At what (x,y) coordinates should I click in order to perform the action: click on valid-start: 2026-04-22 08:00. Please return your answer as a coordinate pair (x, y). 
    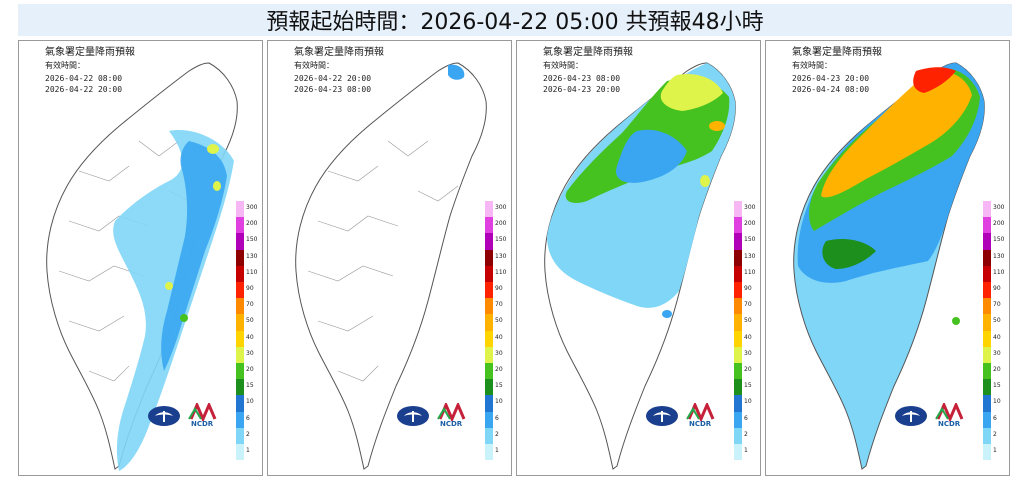
    Looking at the image, I should click on (84, 78).